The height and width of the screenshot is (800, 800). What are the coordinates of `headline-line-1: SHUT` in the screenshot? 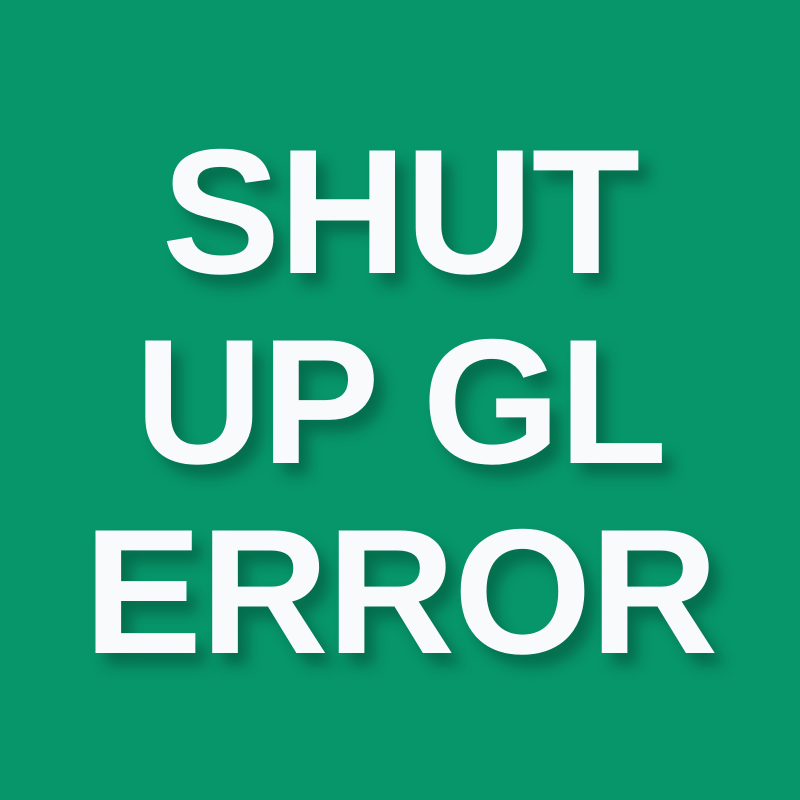 It's located at (401, 211).